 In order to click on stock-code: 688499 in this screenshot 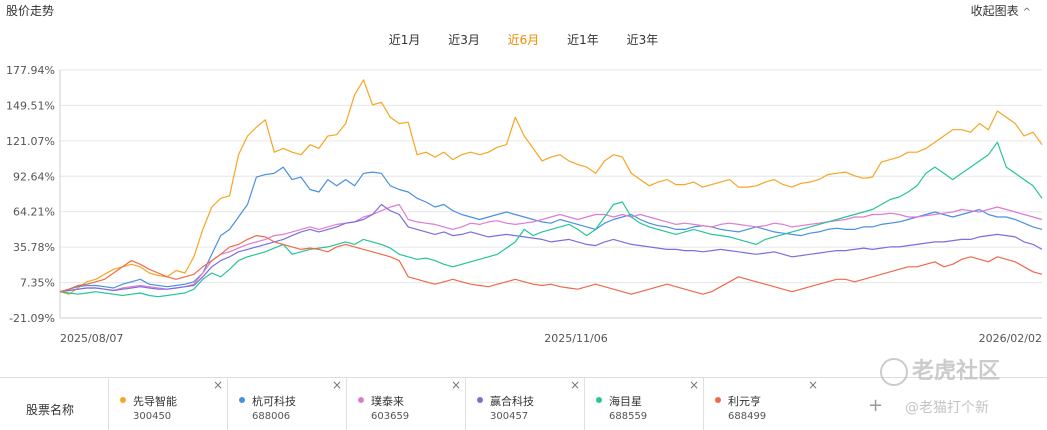, I will do `click(747, 416)`.